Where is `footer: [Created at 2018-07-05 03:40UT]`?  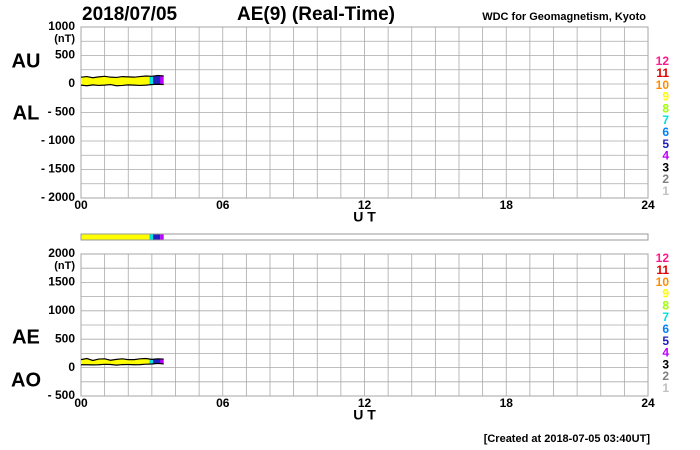 footer: [Created at 2018-07-05 03:40UT] is located at coordinates (567, 439).